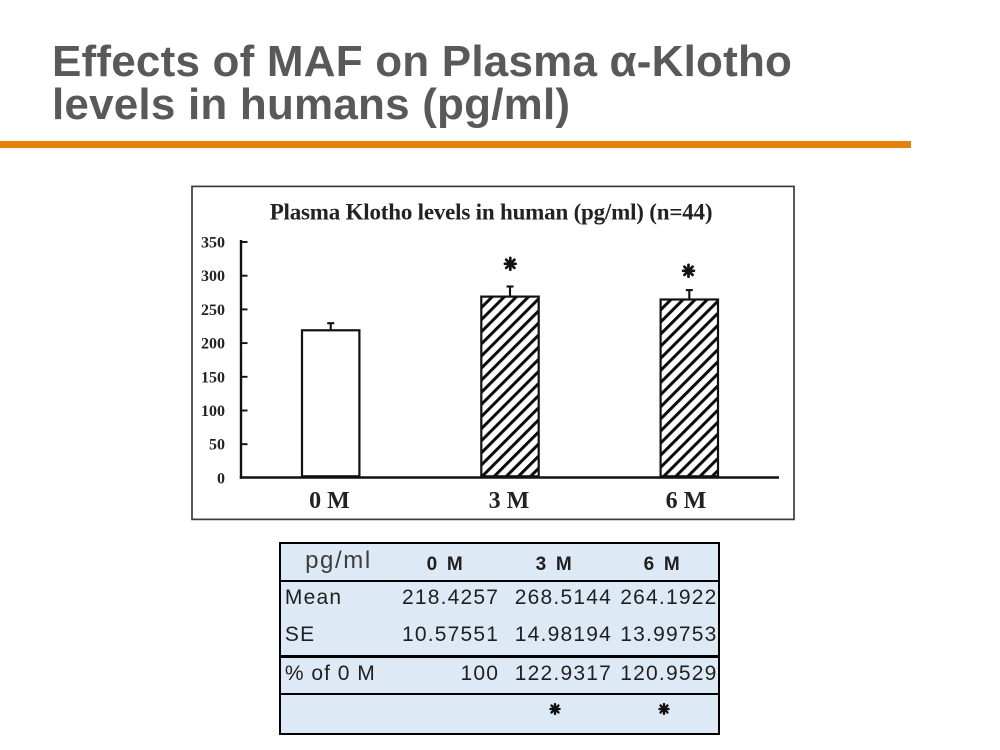 This screenshot has height=750, width=1000. What do you see at coordinates (509, 501) in the screenshot?
I see `svg-text: 3 M` at bounding box center [509, 501].